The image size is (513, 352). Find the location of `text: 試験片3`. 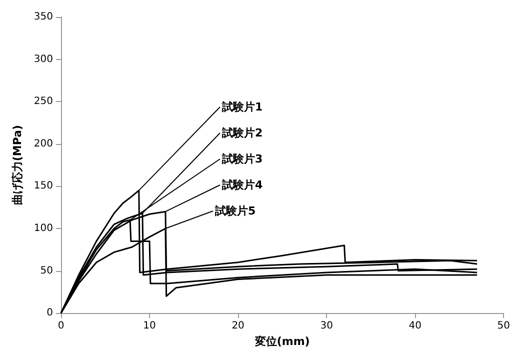

text: 試験片3 is located at coordinates (242, 159).